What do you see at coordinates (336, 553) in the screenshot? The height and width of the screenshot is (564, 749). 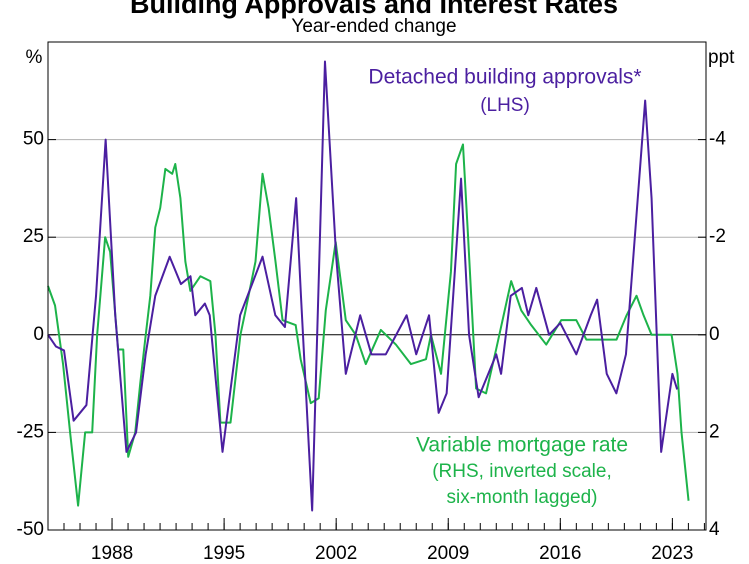 I see `x-tick-label: 2002` at bounding box center [336, 553].